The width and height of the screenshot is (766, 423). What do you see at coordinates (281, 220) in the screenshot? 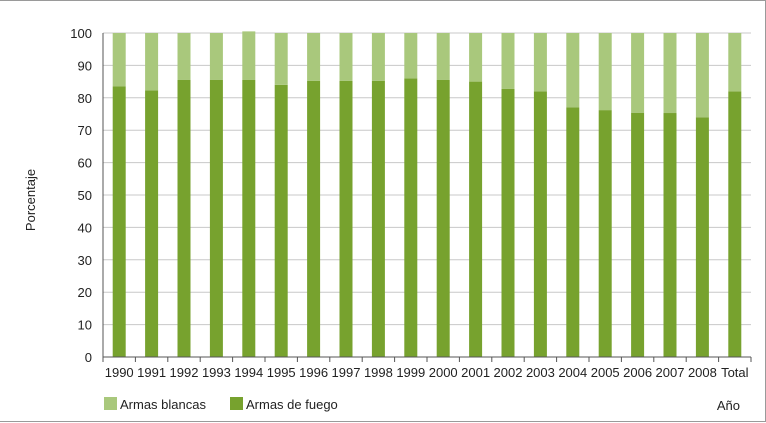
I see `bar-armas-de-fuego-1995` at bounding box center [281, 220].